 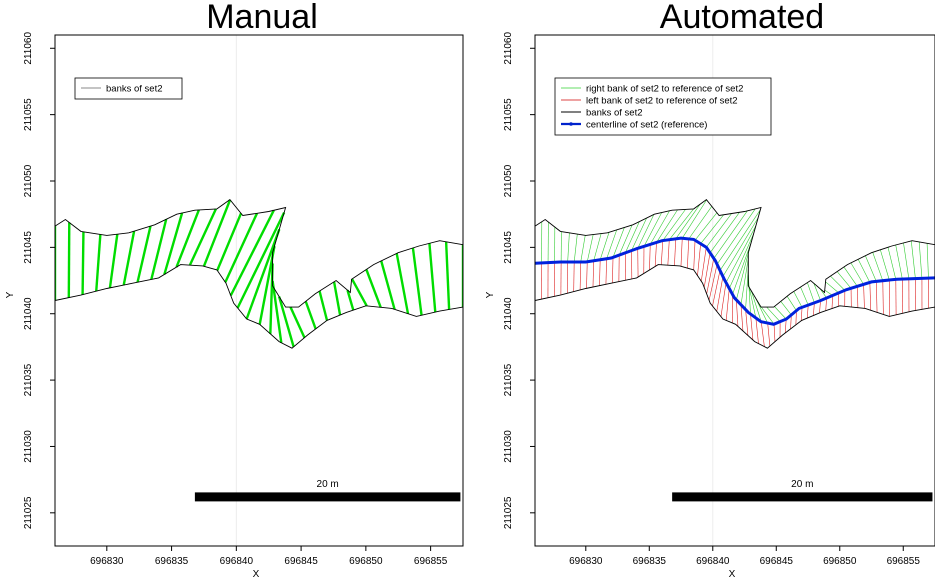 What do you see at coordinates (262, 18) in the screenshot?
I see `chart-title: Manual` at bounding box center [262, 18].